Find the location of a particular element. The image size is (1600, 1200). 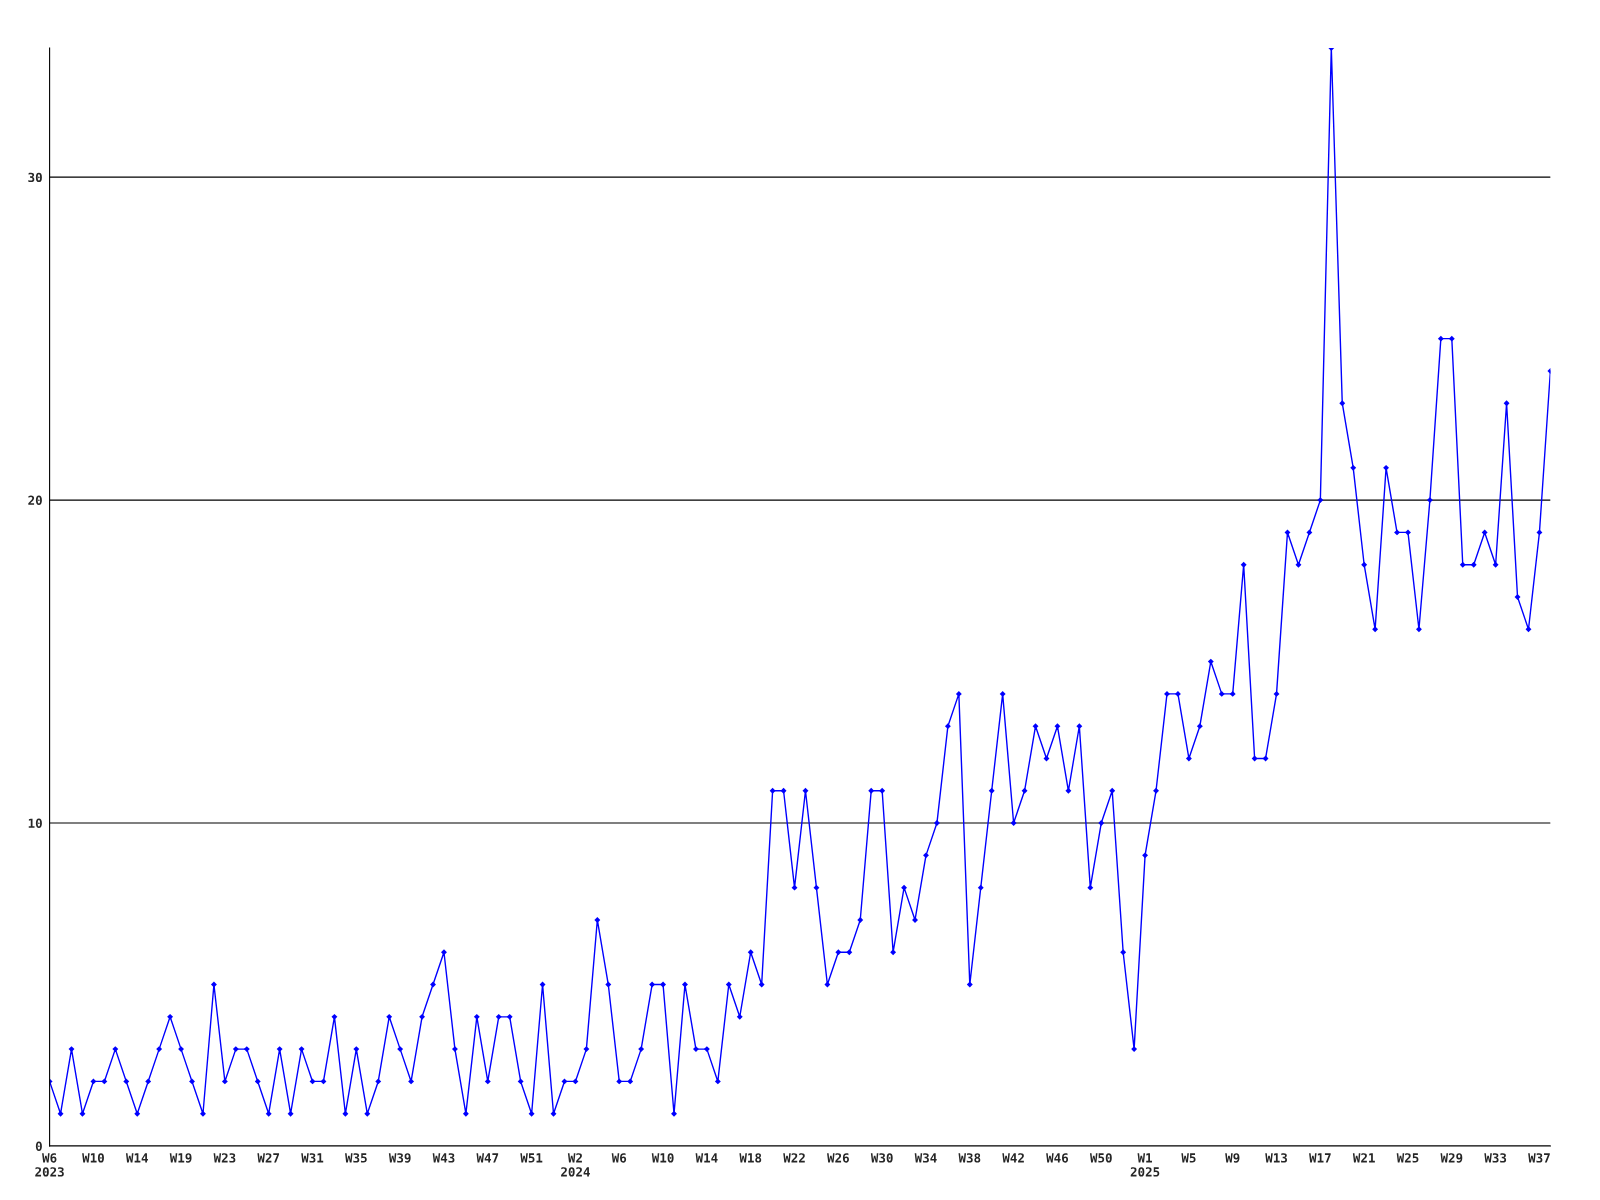

x-tick-label: W6 is located at coordinates (619, 1158).